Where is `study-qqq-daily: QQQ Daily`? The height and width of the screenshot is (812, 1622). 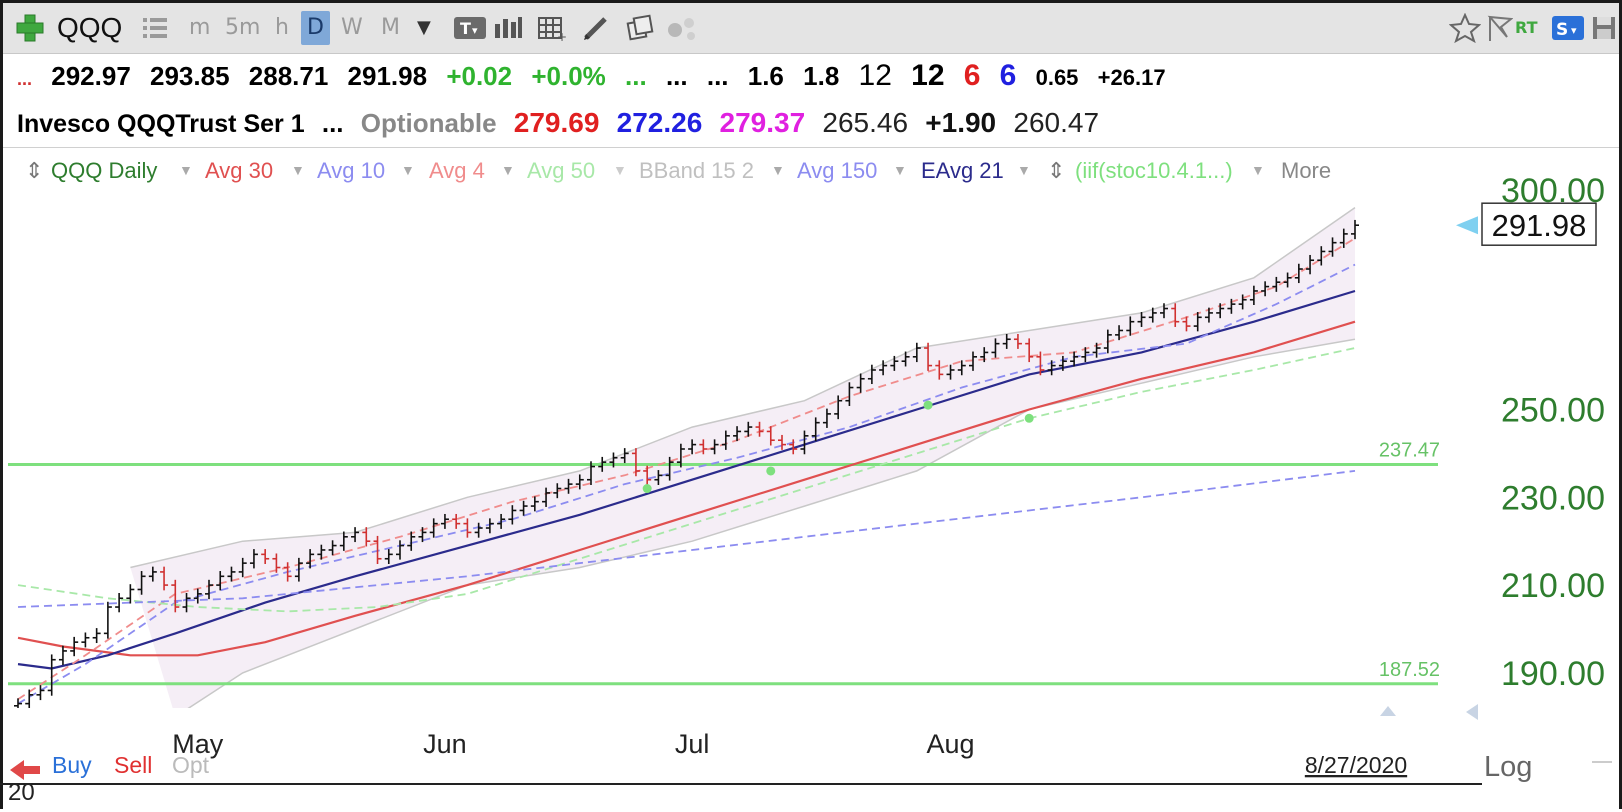 study-qqq-daily: QQQ Daily is located at coordinates (104, 170).